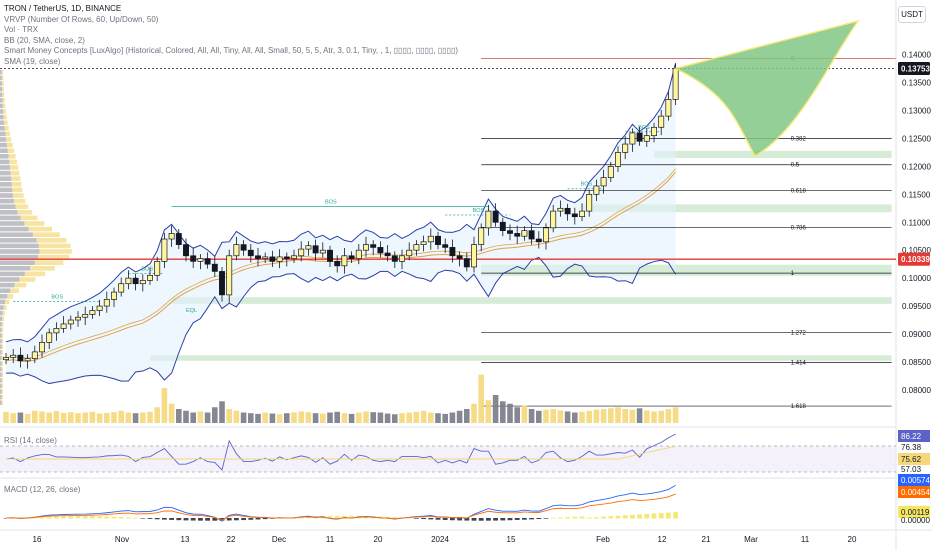 This screenshot has height=550, width=932. I want to click on symbol-title: TRON / TetherUS, 1D, BINANCE, so click(63, 8).